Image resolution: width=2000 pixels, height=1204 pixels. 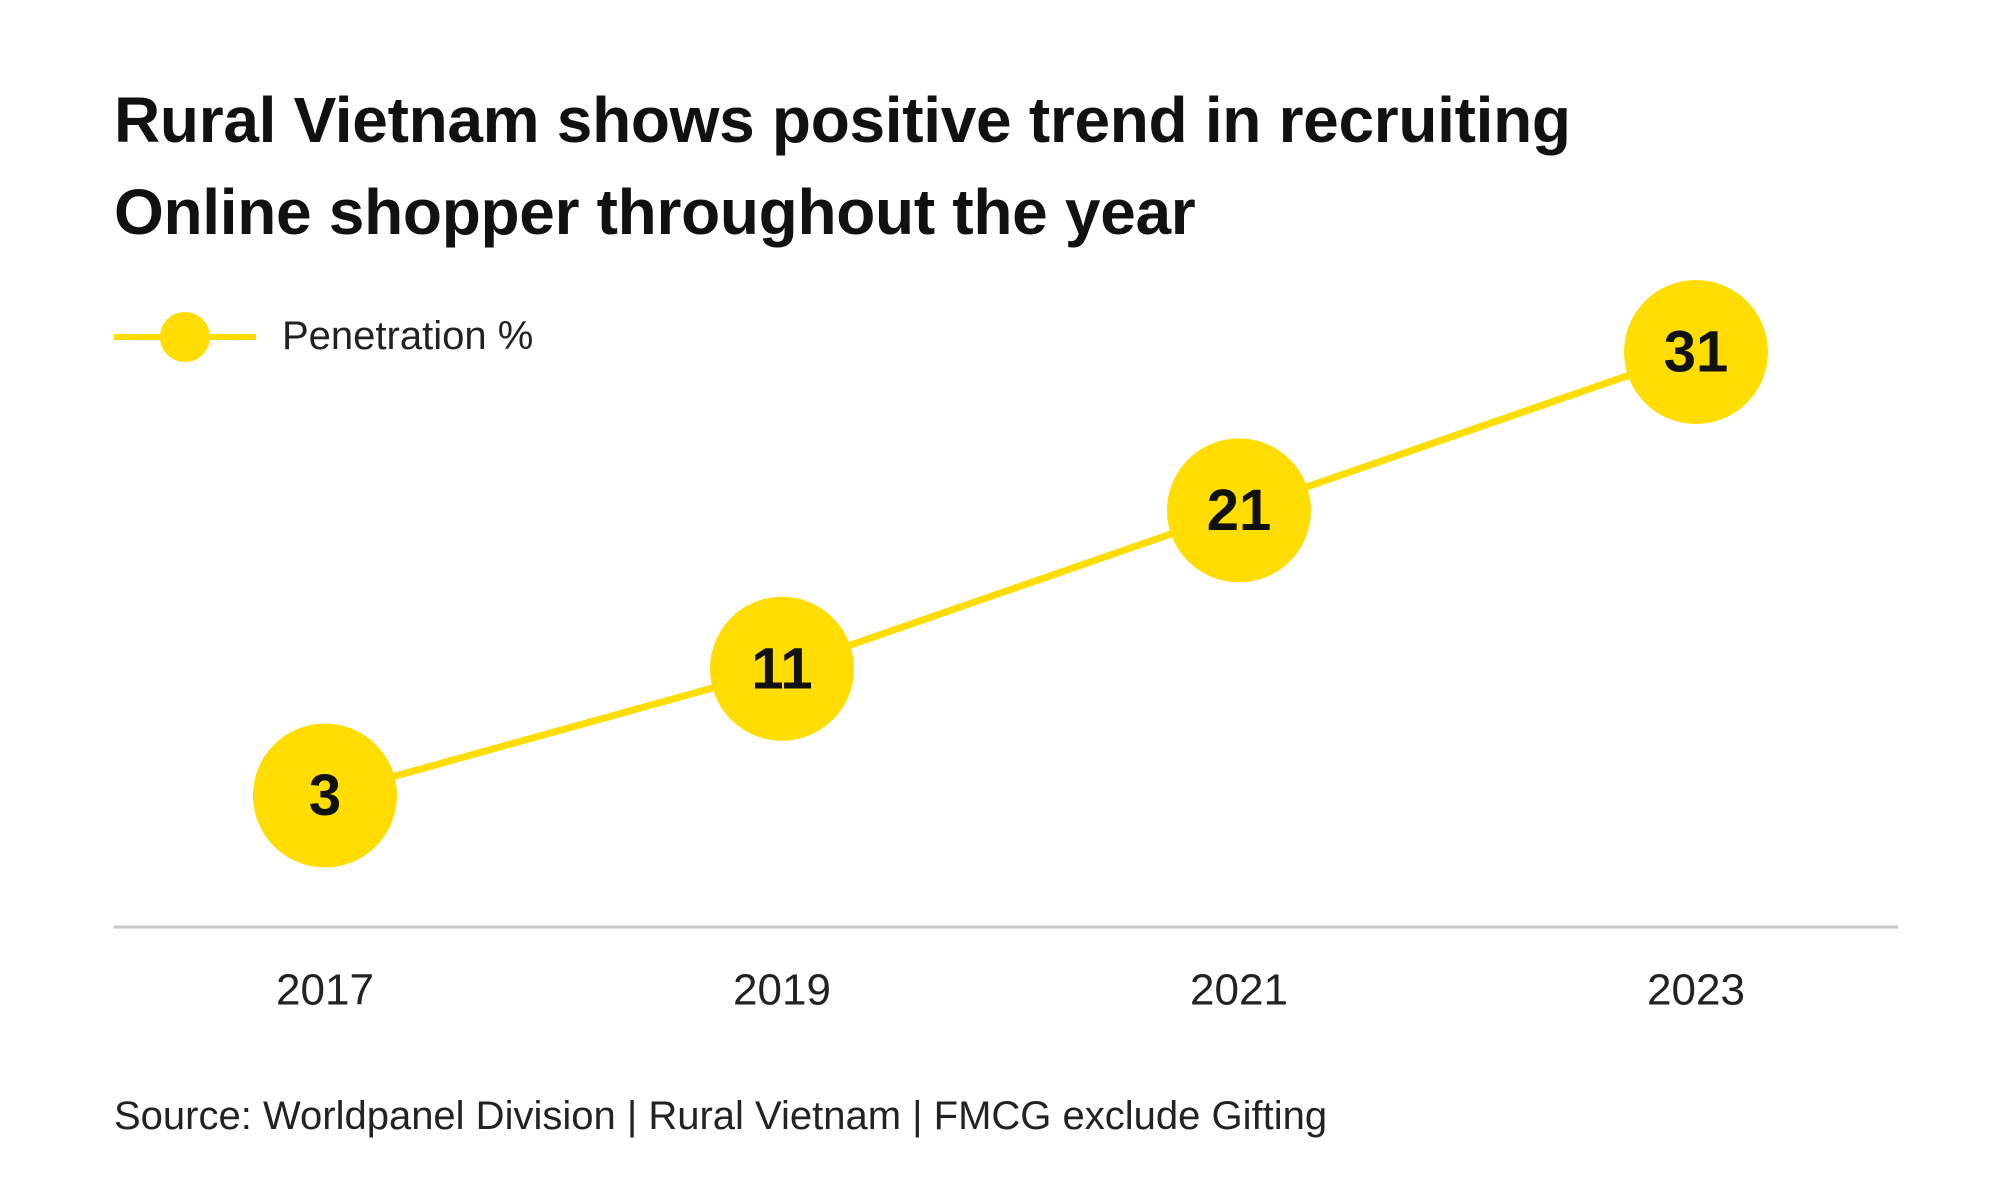 What do you see at coordinates (655, 212) in the screenshot?
I see `chart-title-line-2: Online shopper throughout the year` at bounding box center [655, 212].